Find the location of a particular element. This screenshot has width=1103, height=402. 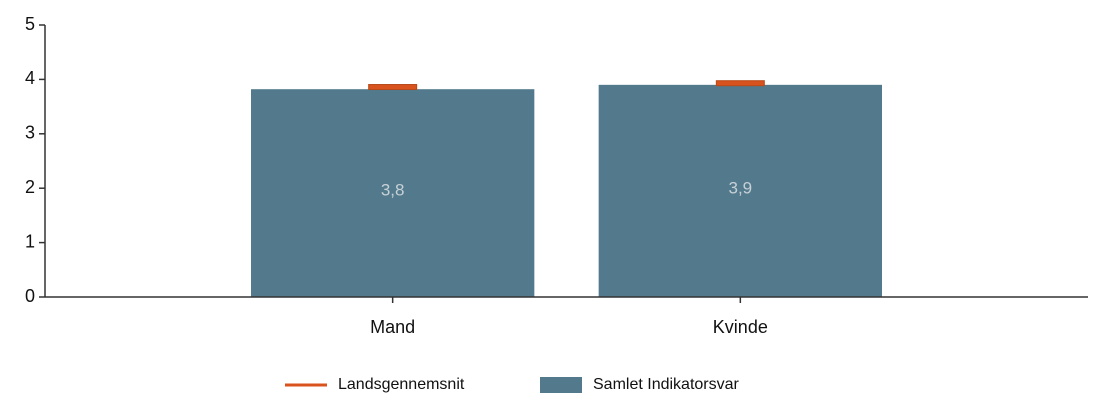

y-tick-label: 1 is located at coordinates (30, 241).